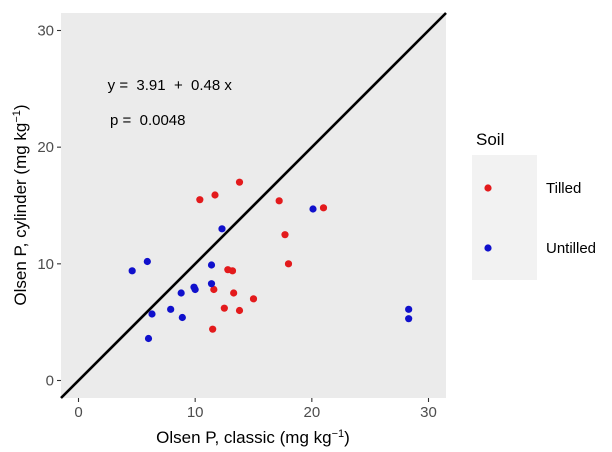  What do you see at coordinates (490, 139) in the screenshot?
I see `legend-title: Soil` at bounding box center [490, 139].